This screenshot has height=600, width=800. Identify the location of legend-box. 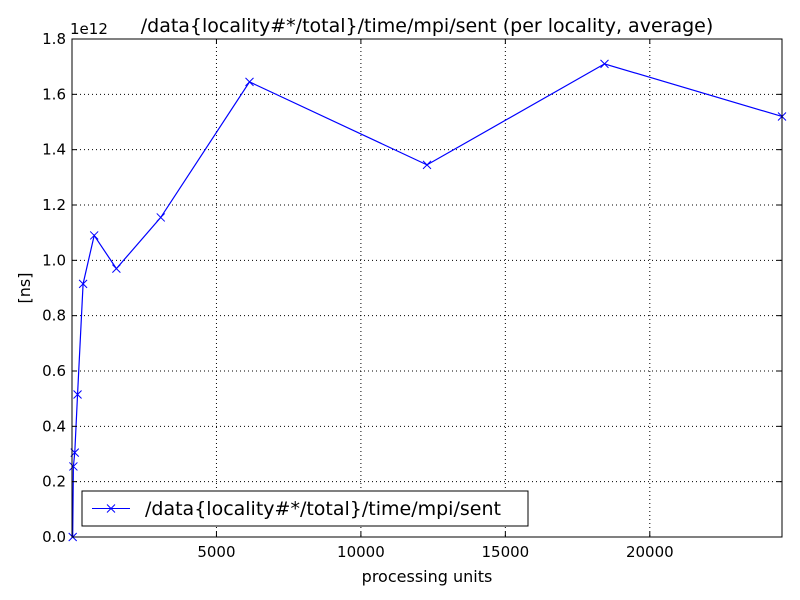
(305, 508).